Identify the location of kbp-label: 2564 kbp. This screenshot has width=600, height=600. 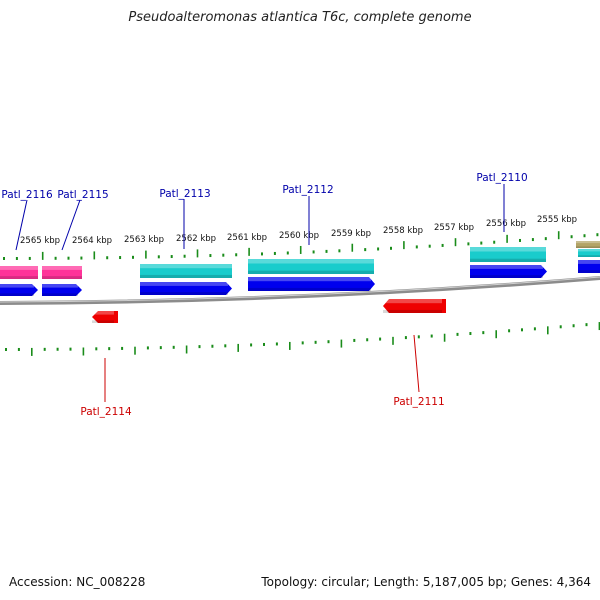
(92, 241).